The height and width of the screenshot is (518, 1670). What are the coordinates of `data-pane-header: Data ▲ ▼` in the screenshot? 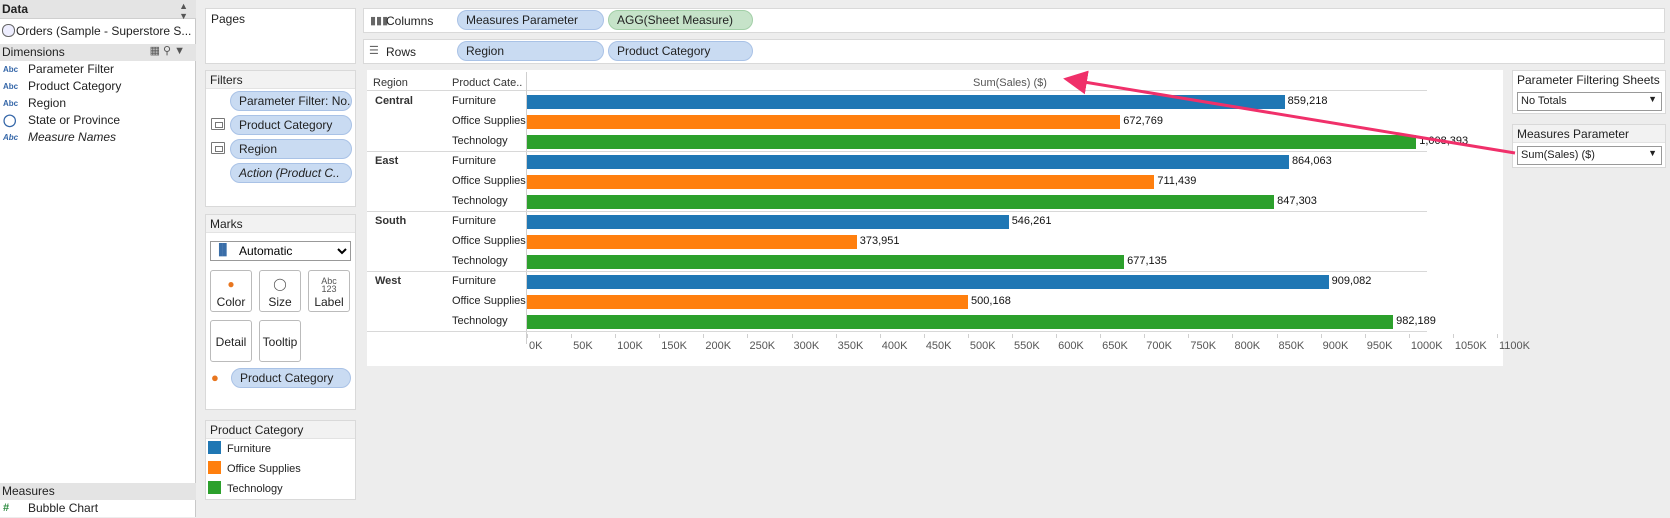 It's located at (98, 10).